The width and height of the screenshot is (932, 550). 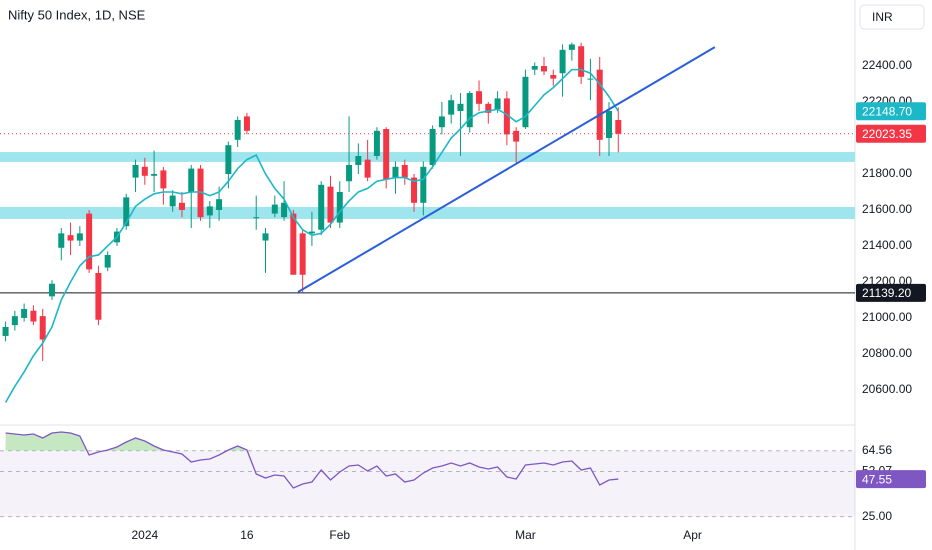 I want to click on y-tick-label: 21800.00, so click(x=887, y=173).